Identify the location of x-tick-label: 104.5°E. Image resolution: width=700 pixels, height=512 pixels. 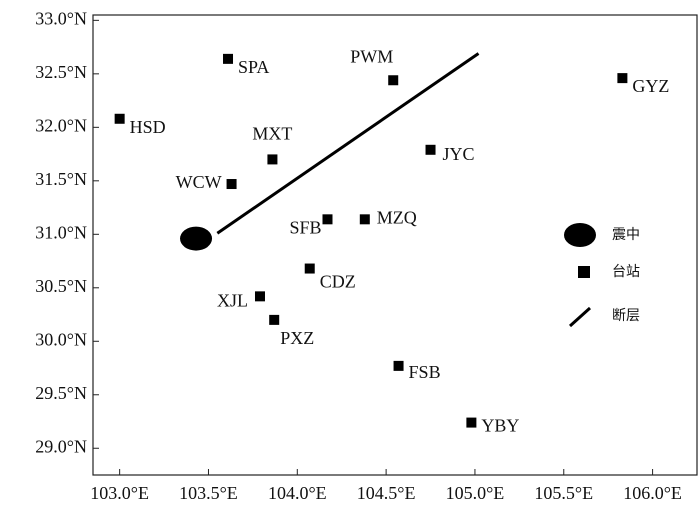
(386, 493).